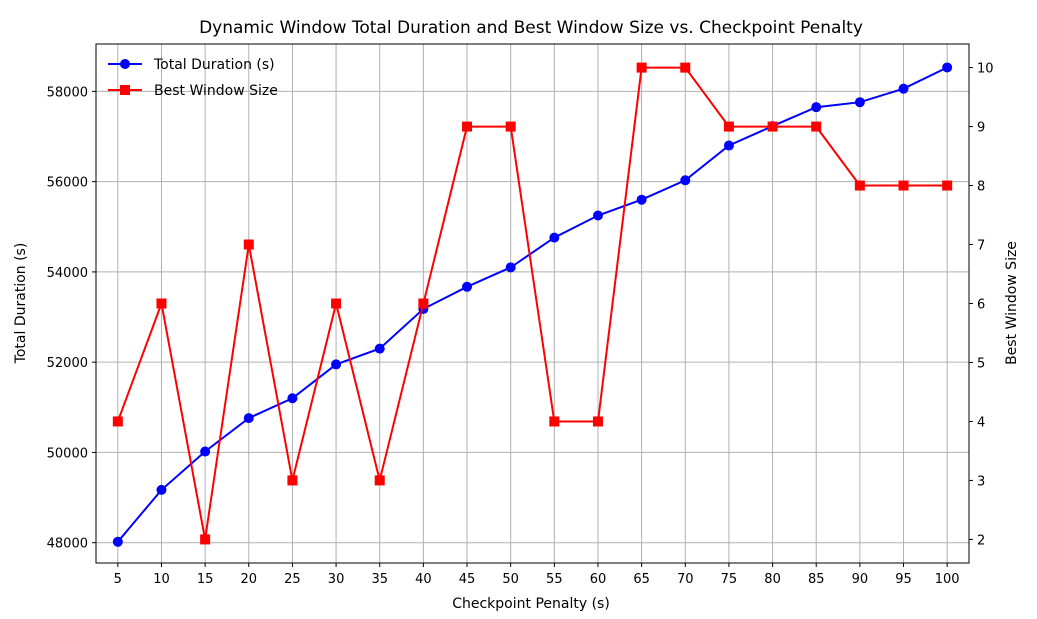  What do you see at coordinates (214, 65) in the screenshot?
I see `legend-label: Total Duration (s)` at bounding box center [214, 65].